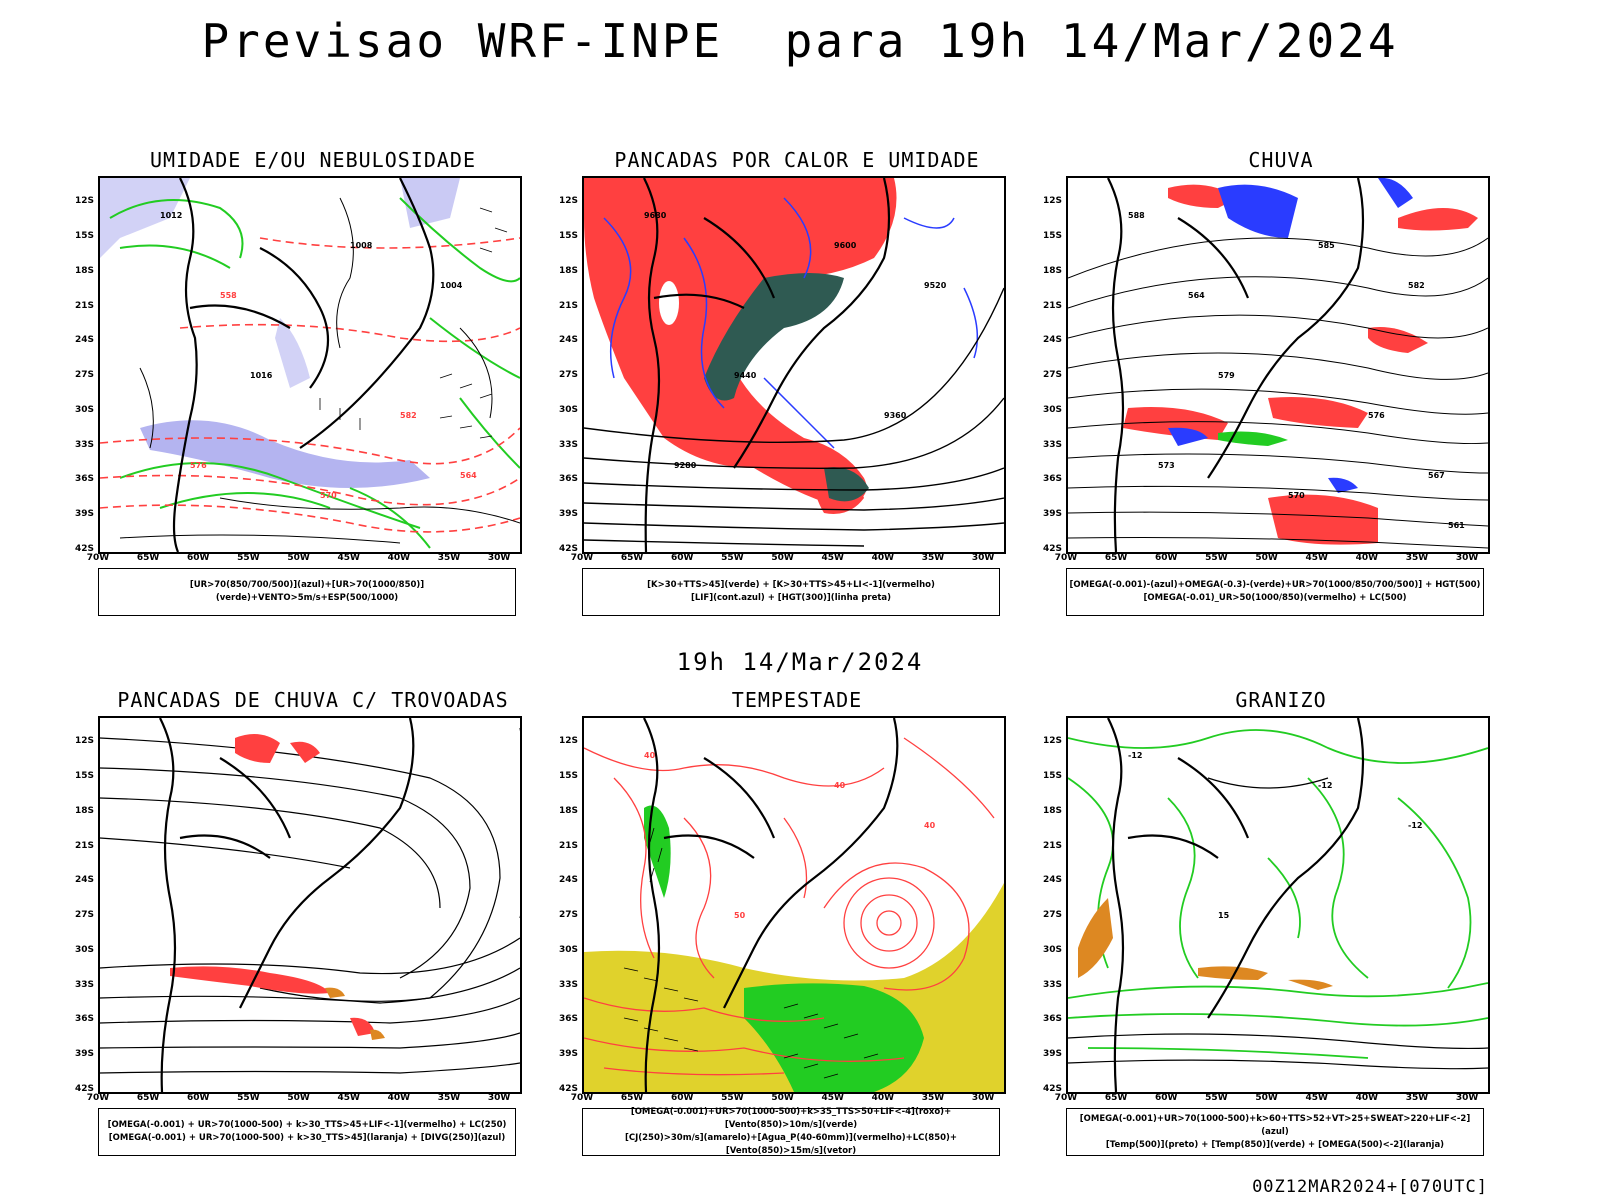 This screenshot has height=1200, width=1600. I want to click on x-tick-label: 40W, so click(1367, 1098).